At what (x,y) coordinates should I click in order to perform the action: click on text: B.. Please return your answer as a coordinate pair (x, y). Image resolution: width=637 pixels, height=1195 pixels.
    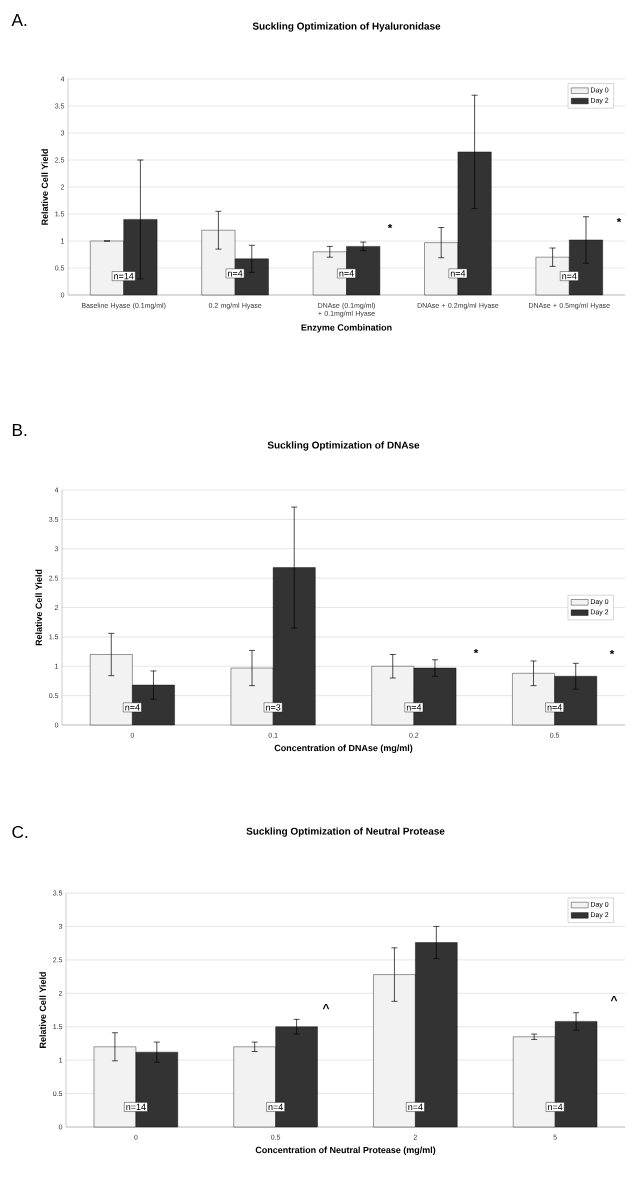
    Looking at the image, I should click on (19, 430).